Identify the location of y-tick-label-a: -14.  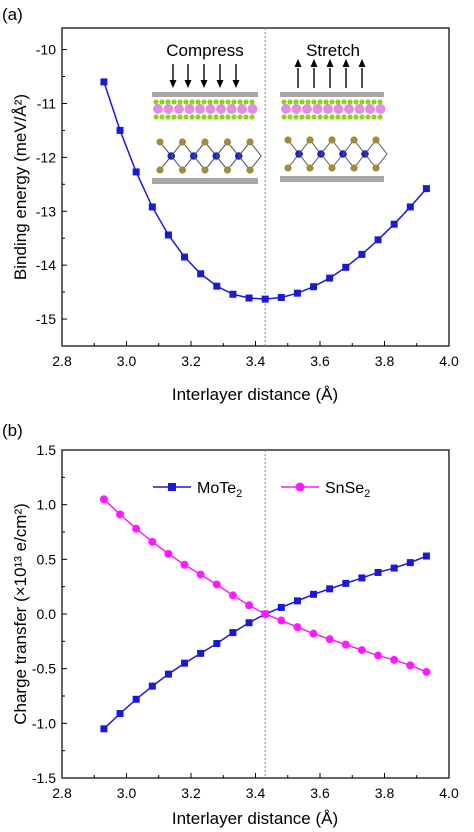
(46, 265).